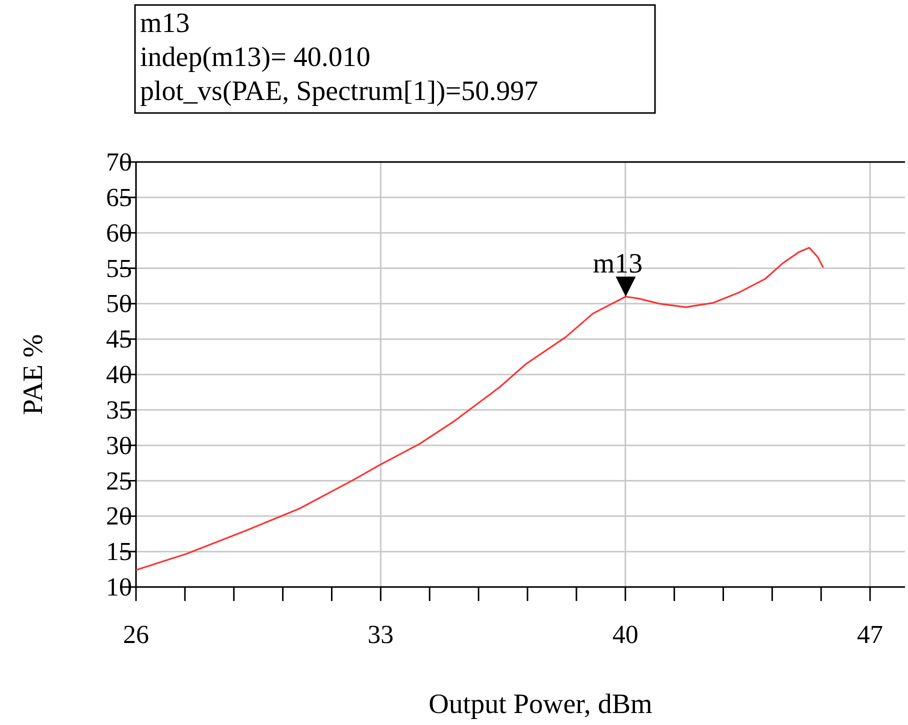  What do you see at coordinates (33, 374) in the screenshot?
I see `y-axis-title: PAE %` at bounding box center [33, 374].